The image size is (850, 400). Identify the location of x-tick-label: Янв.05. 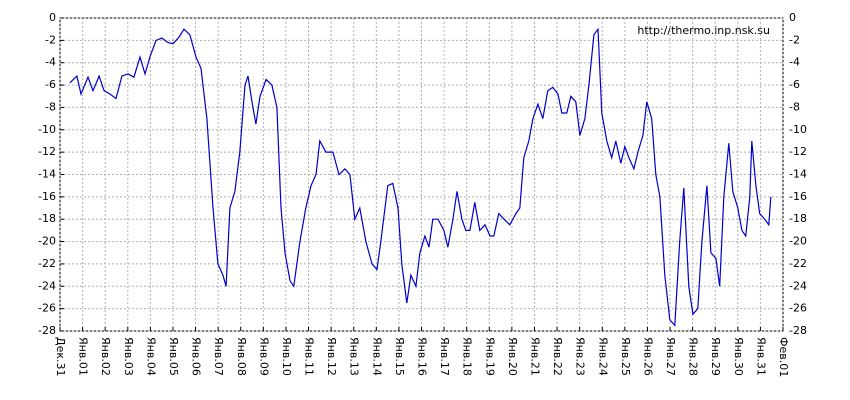
(173, 356).